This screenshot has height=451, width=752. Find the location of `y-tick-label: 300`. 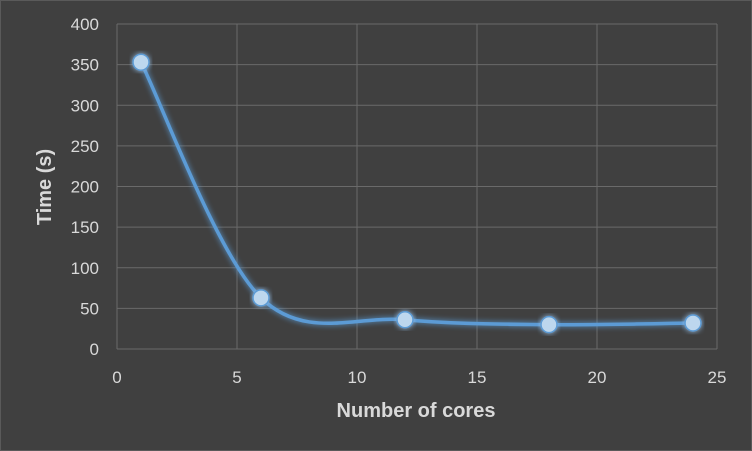

y-tick-label: 300 is located at coordinates (85, 105).